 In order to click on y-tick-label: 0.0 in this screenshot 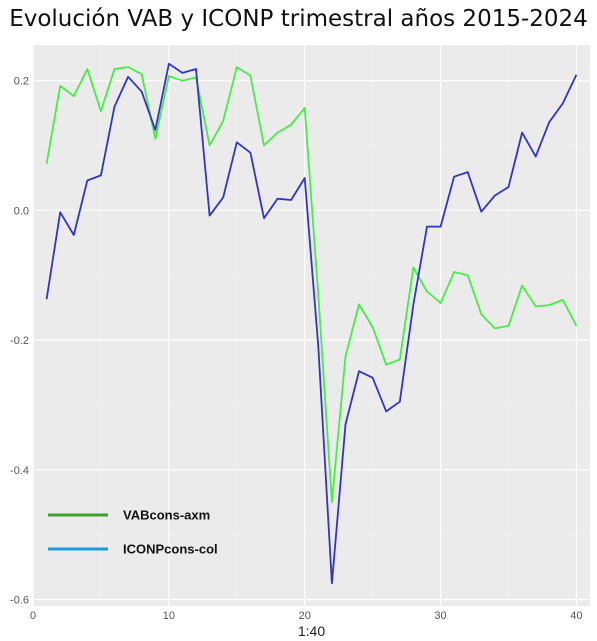, I will do `click(21, 211)`.